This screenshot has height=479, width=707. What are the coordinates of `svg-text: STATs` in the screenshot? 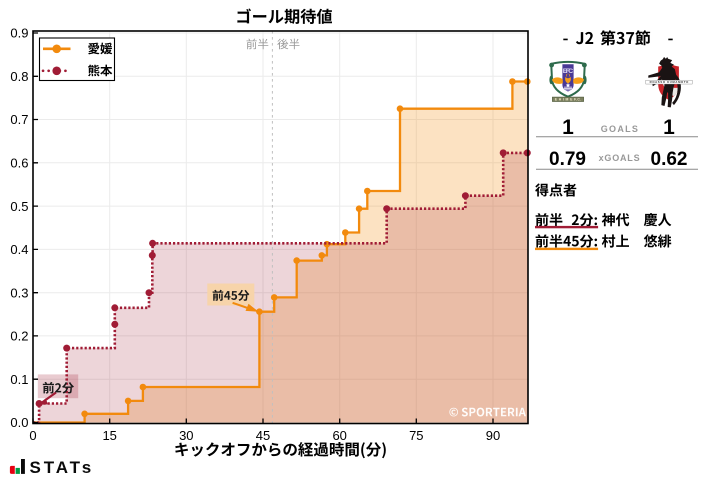 It's located at (62, 467).